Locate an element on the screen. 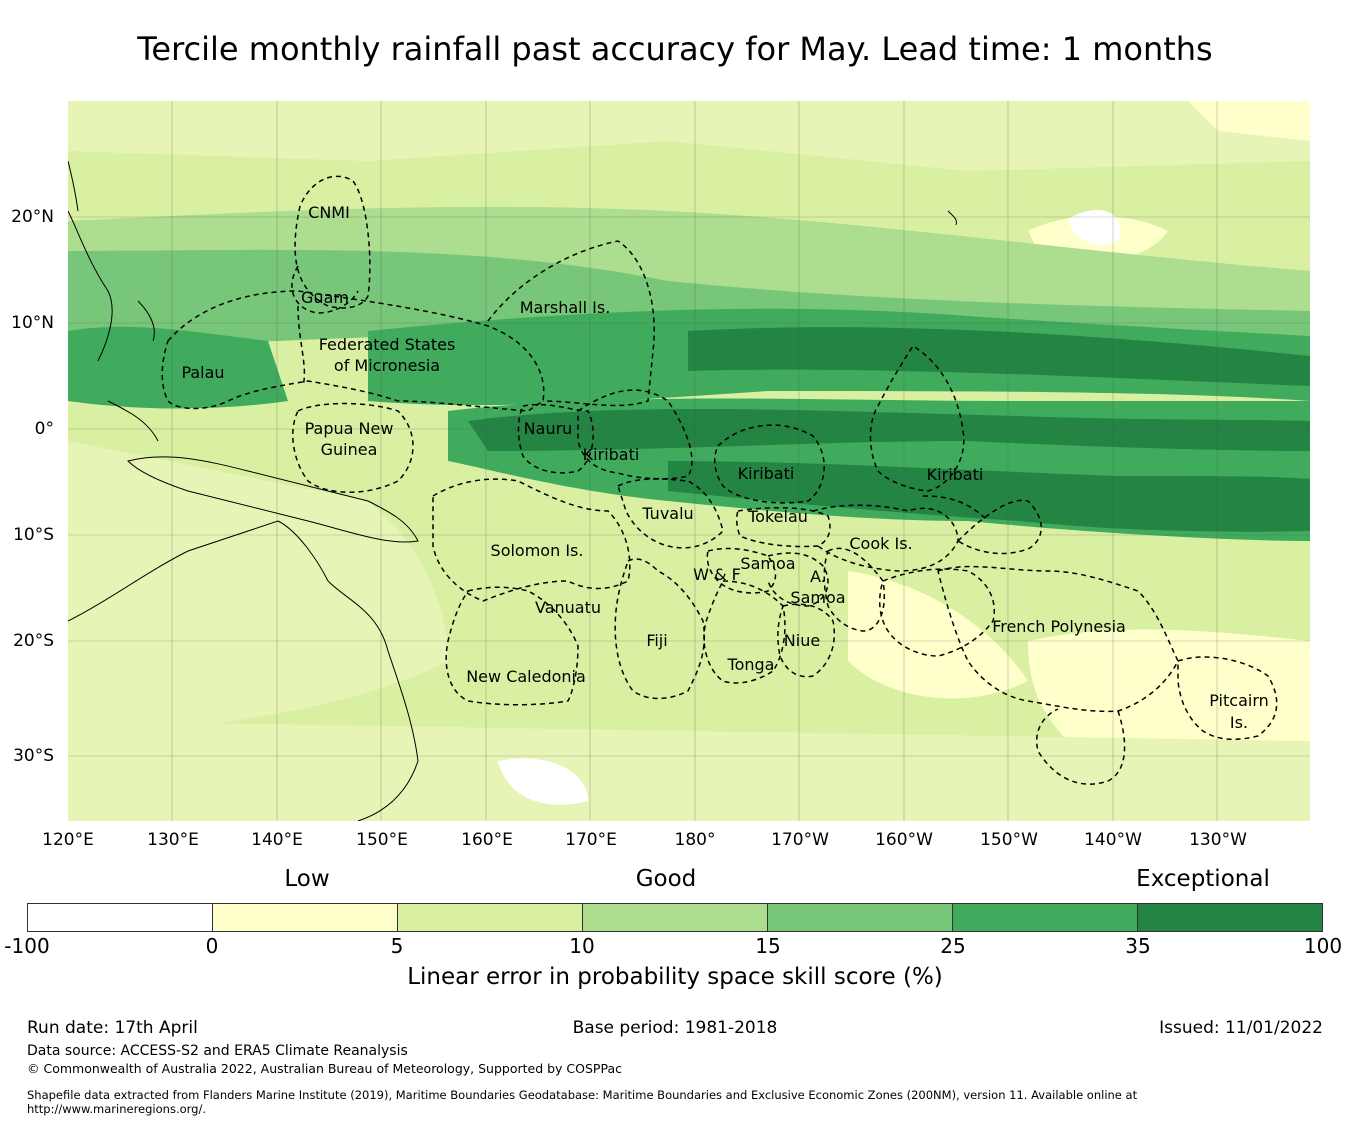 This screenshot has height=1125, width=1350. colorbar is located at coordinates (675, 917).